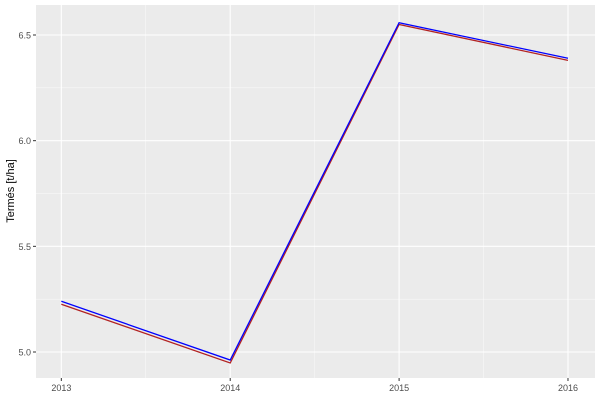  Describe the element at coordinates (24, 36) in the screenshot. I see `y-tick-label: 6.5` at that location.